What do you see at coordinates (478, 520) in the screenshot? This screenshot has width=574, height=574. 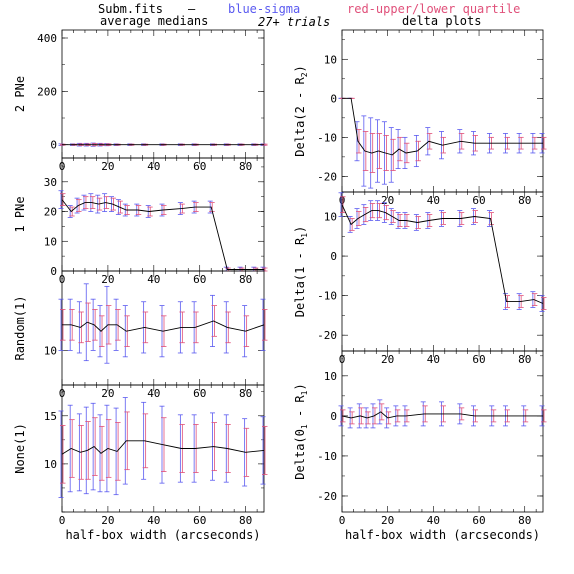 I see `chart-6-xtick-label: 60` at bounding box center [478, 520].